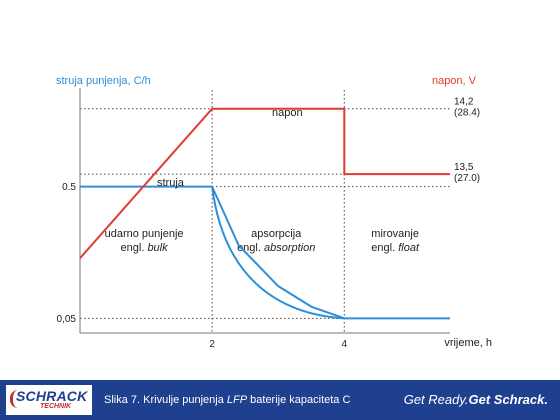 The height and width of the screenshot is (420, 560). Describe the element at coordinates (467, 113) in the screenshot. I see `right-tick-sublabel: (28.4)` at that location.